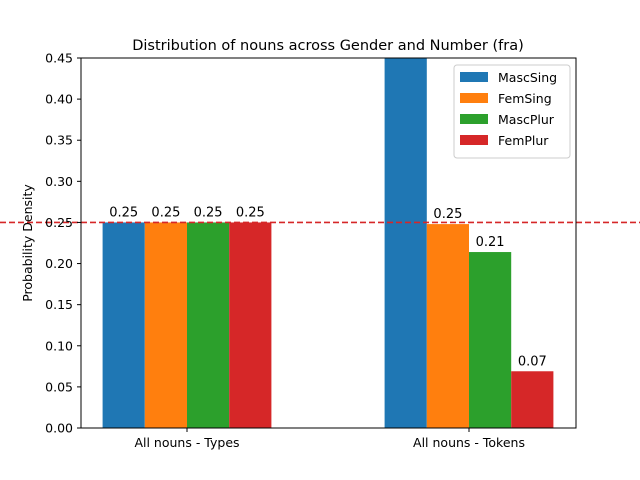 Image resolution: width=640 pixels, height=480 pixels. What do you see at coordinates (27, 243) in the screenshot?
I see `y-axis-label: Probability Density` at bounding box center [27, 243].